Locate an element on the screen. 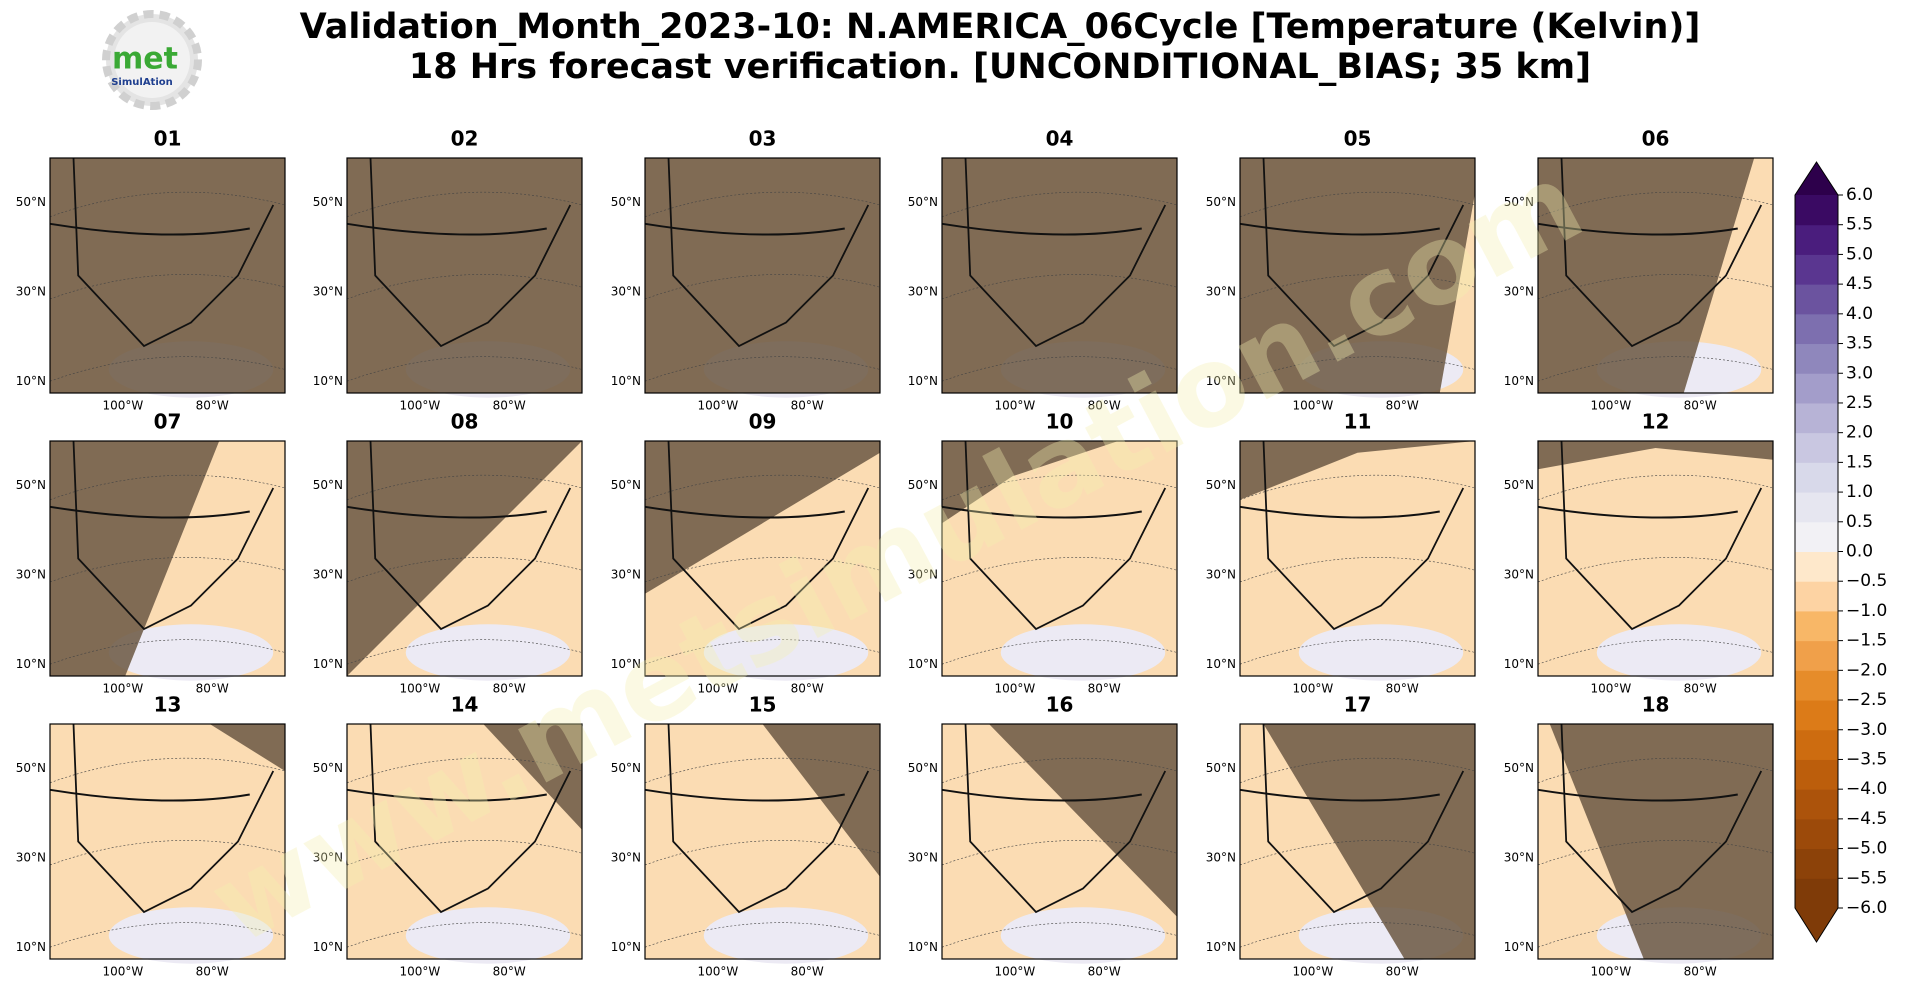 This screenshot has height=988, width=1911. panel-title: 16 is located at coordinates (1060, 705).